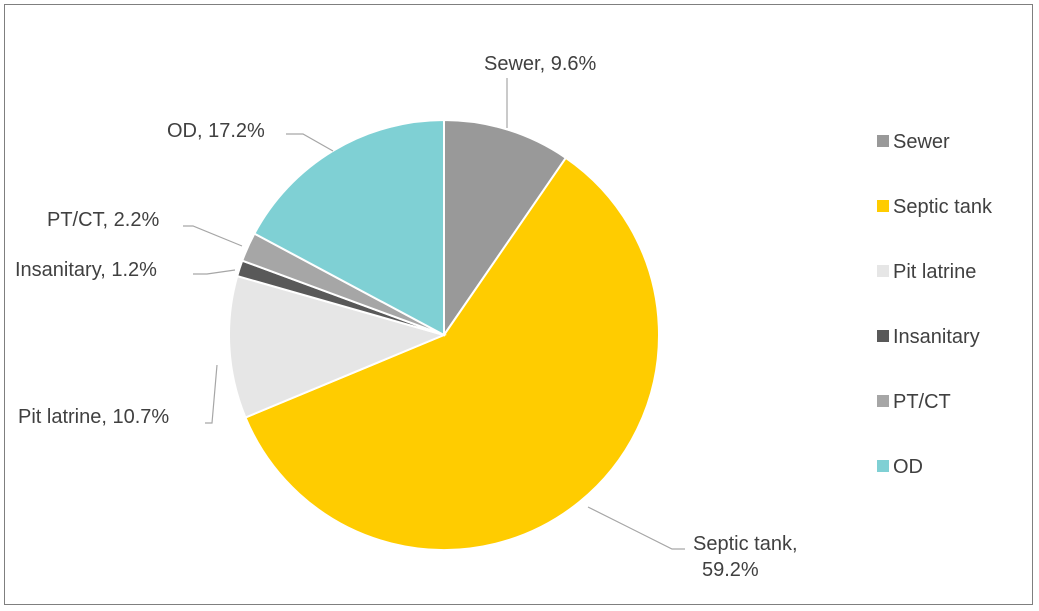 The height and width of the screenshot is (611, 1039). Describe the element at coordinates (211, 394) in the screenshot. I see `leader-line-pit-latrine` at that location.